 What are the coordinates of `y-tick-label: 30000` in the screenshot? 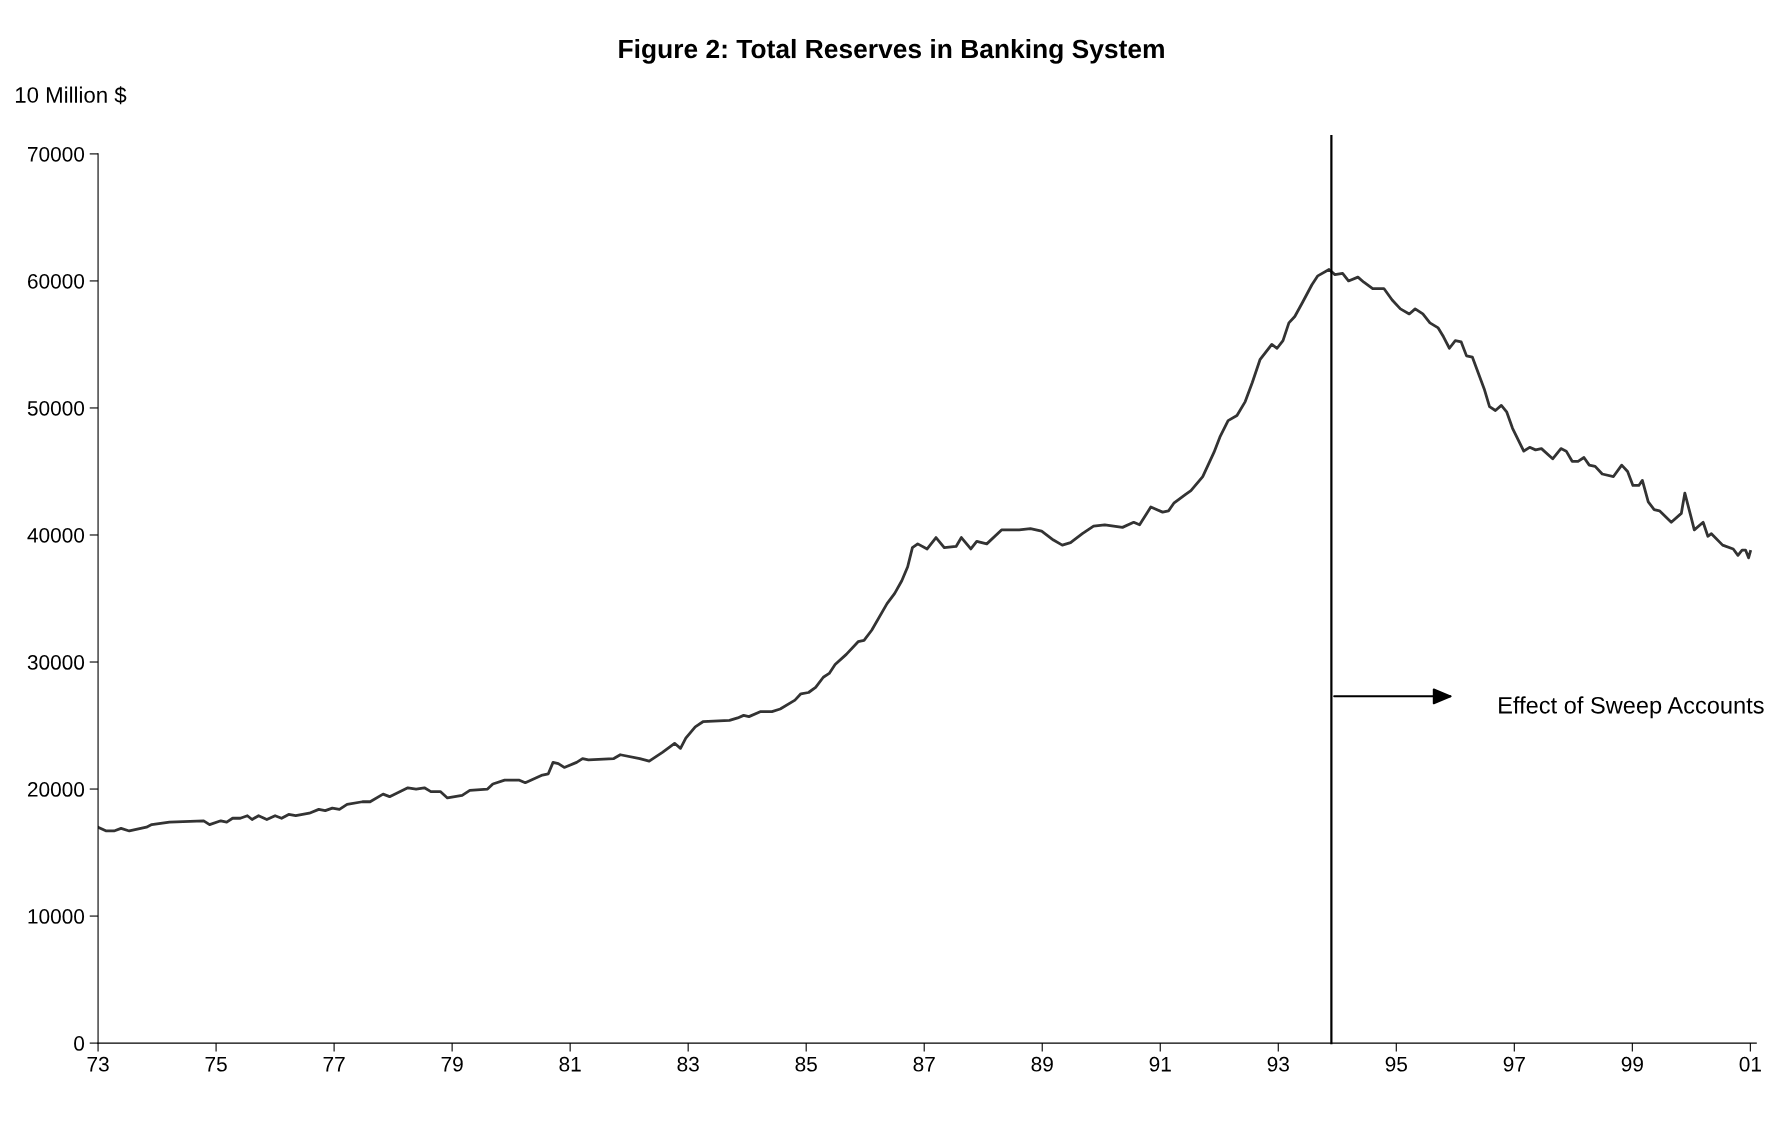 It's located at (56, 662).